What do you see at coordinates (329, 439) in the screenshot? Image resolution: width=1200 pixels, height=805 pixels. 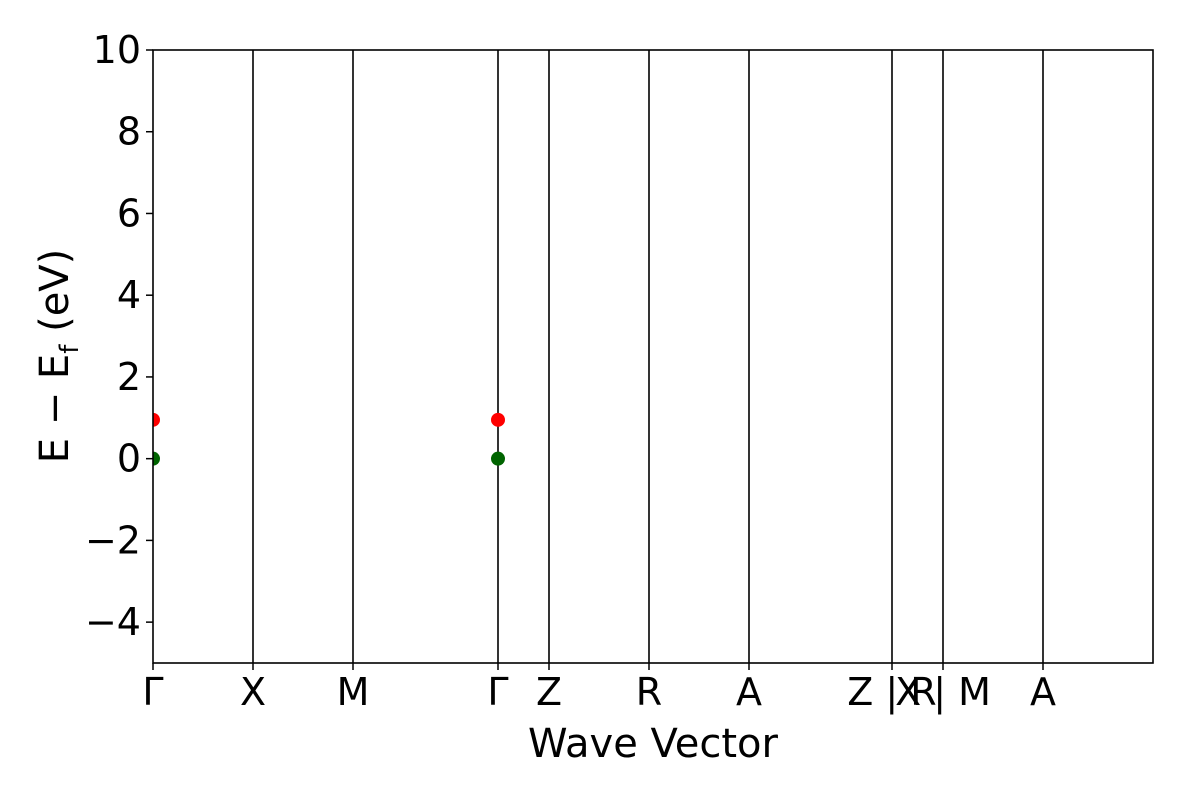 I see `band-edge-markers` at bounding box center [329, 439].